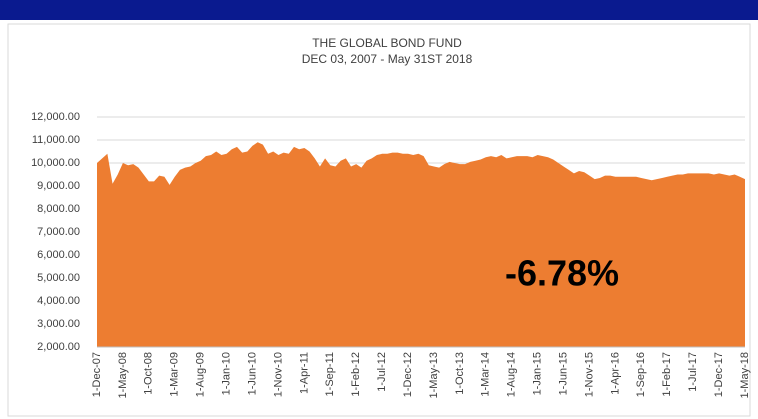 The width and height of the screenshot is (758, 419). What do you see at coordinates (667, 374) in the screenshot?
I see `x-tick-label: 1-Feb-17` at bounding box center [667, 374].